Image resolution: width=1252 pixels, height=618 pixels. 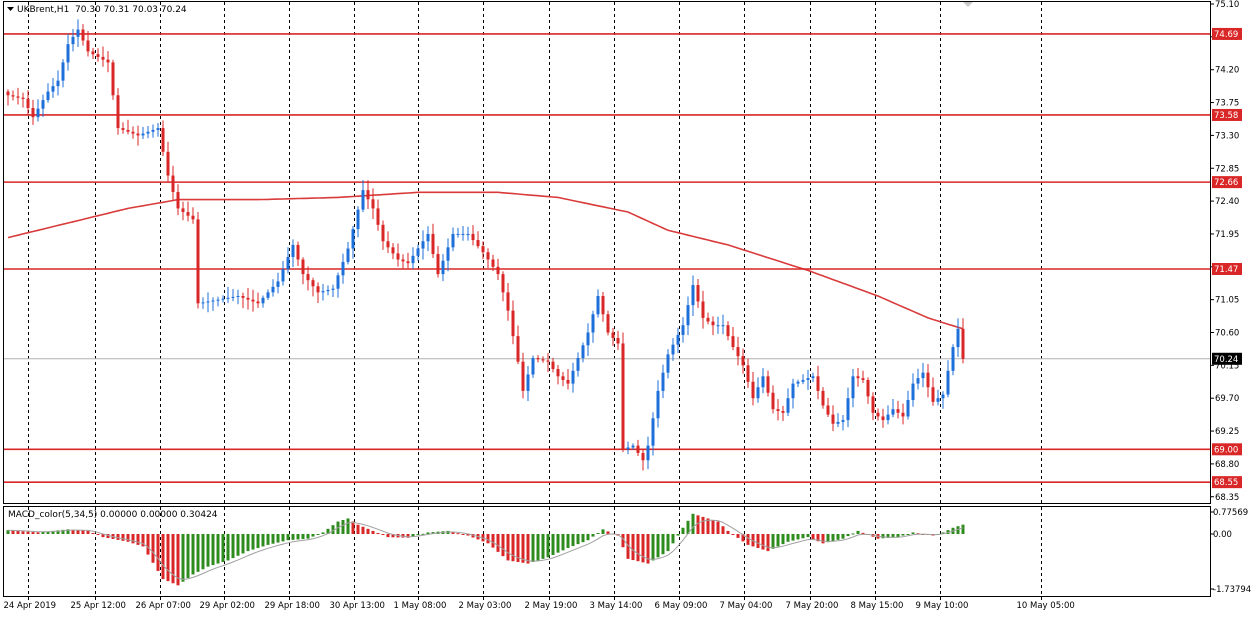 What do you see at coordinates (968, 4) in the screenshot?
I see `scroll-marker-icon` at bounding box center [968, 4].